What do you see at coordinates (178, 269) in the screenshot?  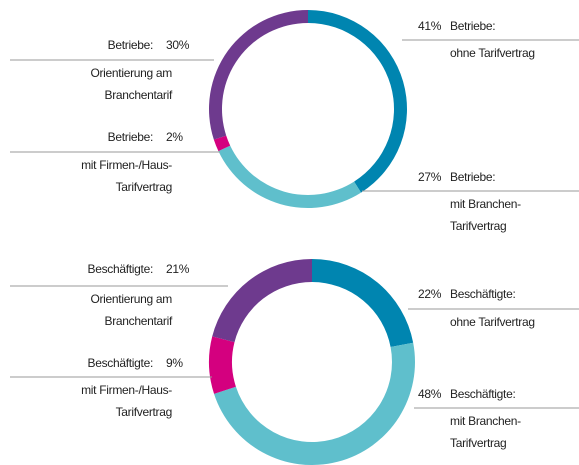 I see `value-label: 21%` at bounding box center [178, 269].